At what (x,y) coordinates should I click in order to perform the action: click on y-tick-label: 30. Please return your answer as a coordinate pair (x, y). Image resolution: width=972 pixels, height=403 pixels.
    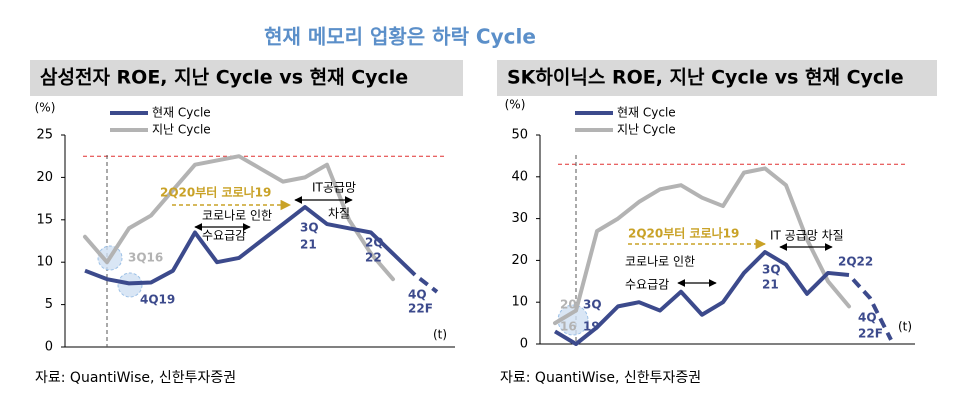
    Looking at the image, I should click on (519, 218).